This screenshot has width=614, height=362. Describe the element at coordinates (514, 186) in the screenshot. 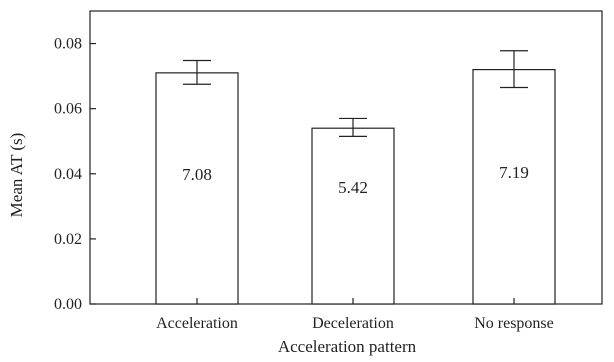

I see `bar-no-response` at that location.